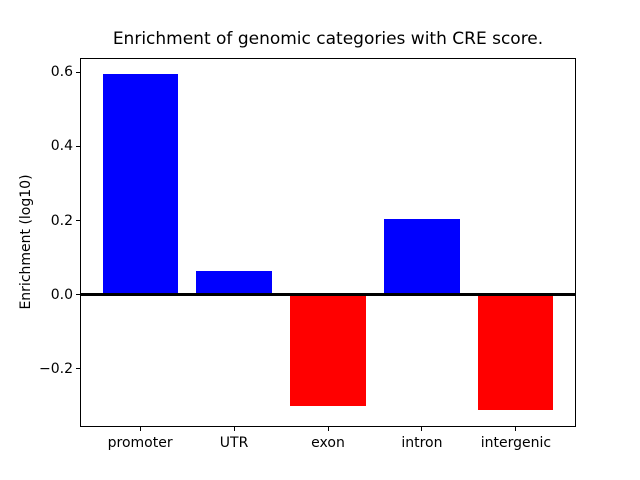 This screenshot has width=640, height=480. Describe the element at coordinates (61, 146) in the screenshot. I see `y-tick-label: 0.4` at that location.